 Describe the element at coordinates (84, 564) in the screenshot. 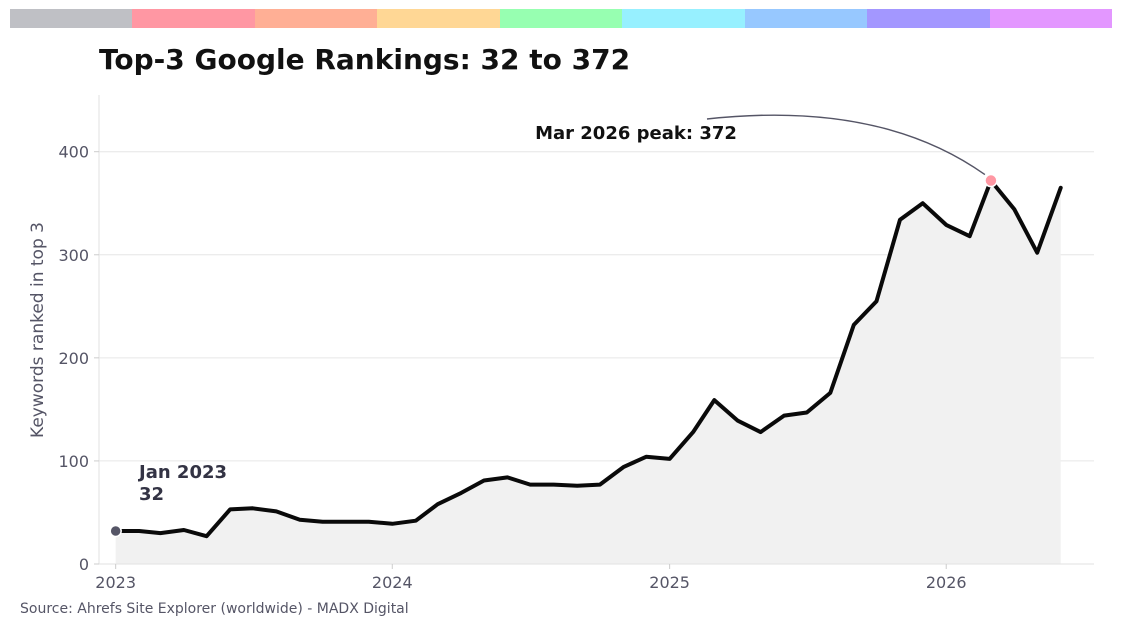

I see `y-tick-label: 0` at that location.